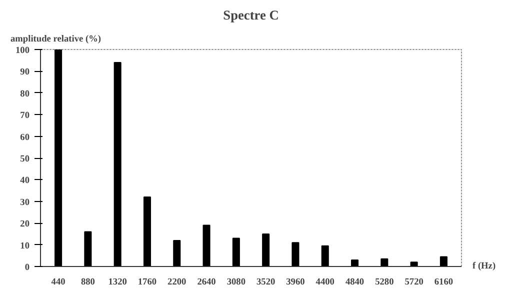 The image size is (521, 296). What do you see at coordinates (88, 283) in the screenshot?
I see `x-tick-label: 880` at bounding box center [88, 283].